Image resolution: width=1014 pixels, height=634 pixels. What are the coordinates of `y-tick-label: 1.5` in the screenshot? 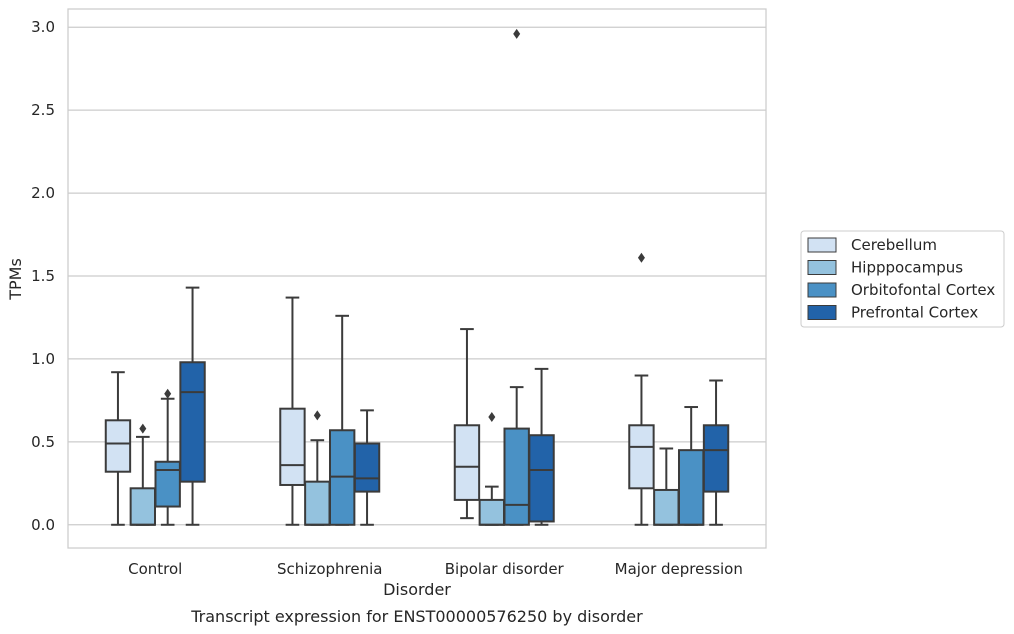 It's located at (43, 276).